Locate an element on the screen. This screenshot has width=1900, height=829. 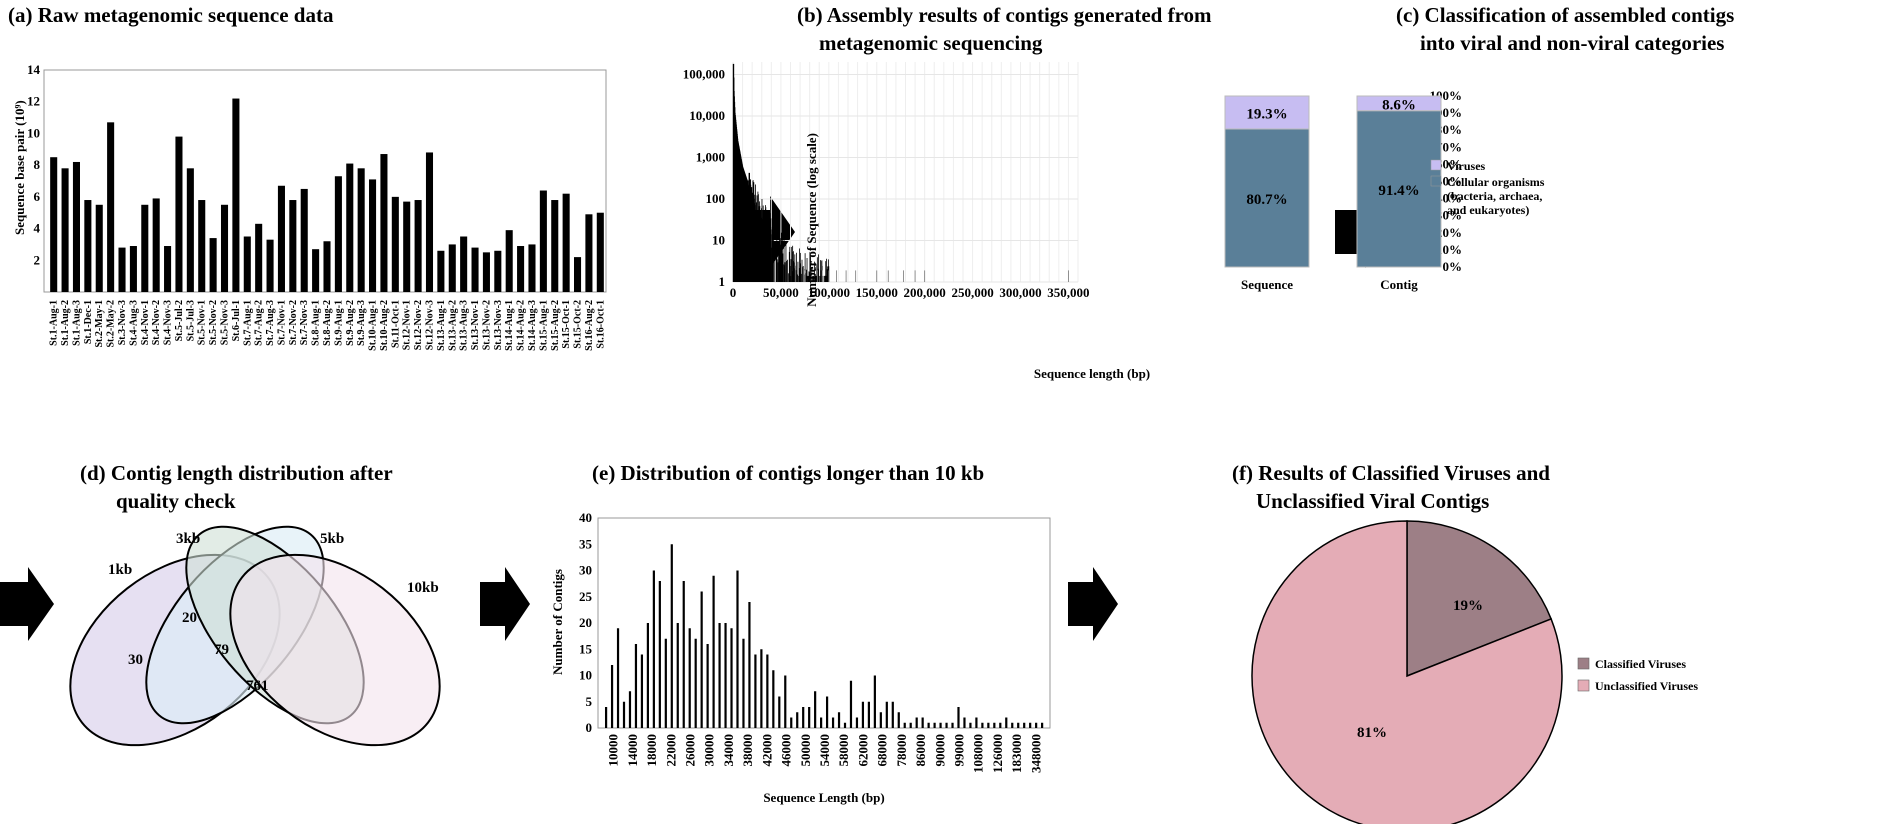
x-tick-label: 68000 is located at coordinates (882, 750).